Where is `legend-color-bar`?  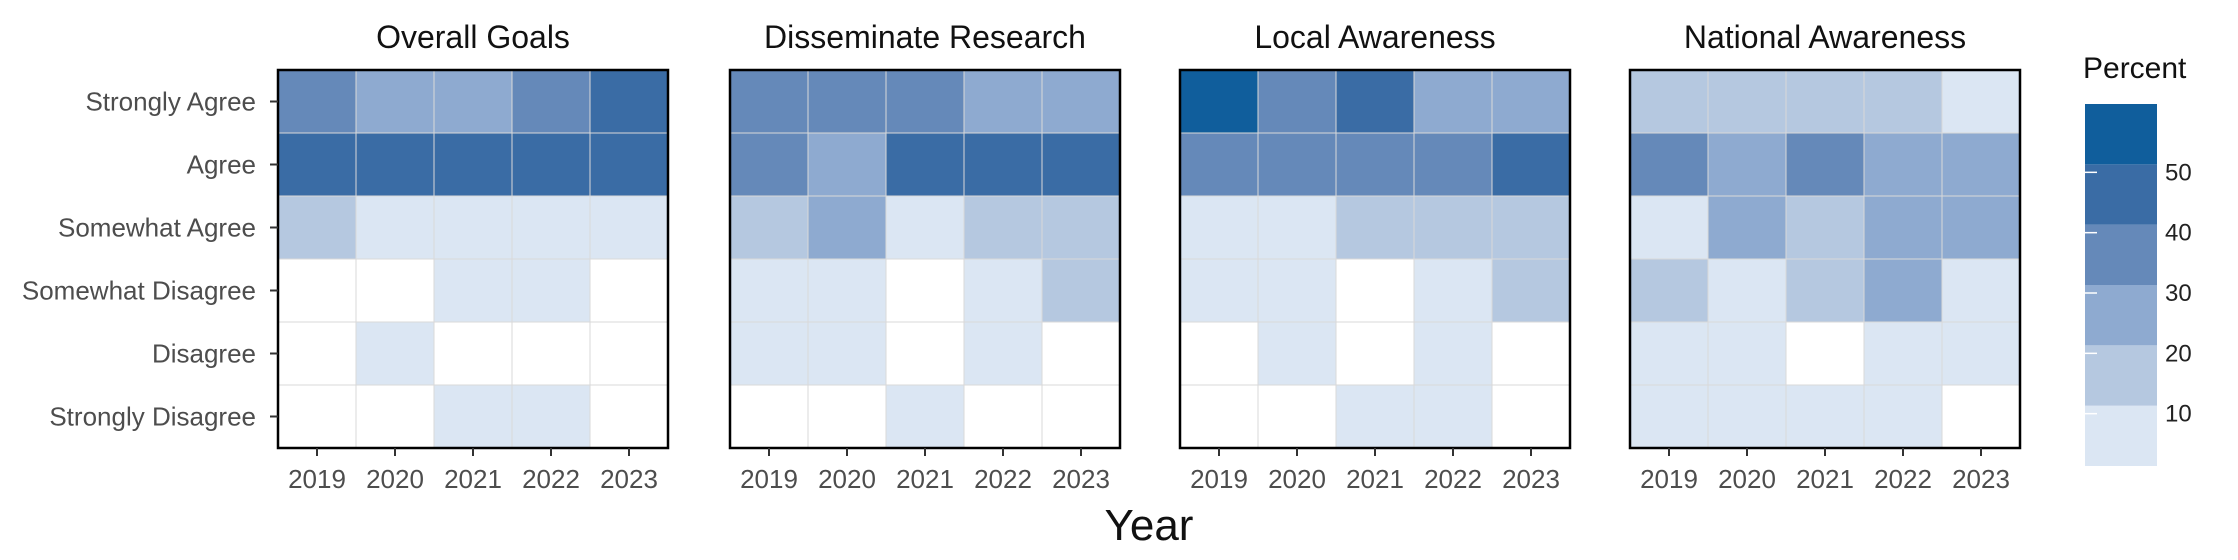 legend-color-bar is located at coordinates (2121, 285).